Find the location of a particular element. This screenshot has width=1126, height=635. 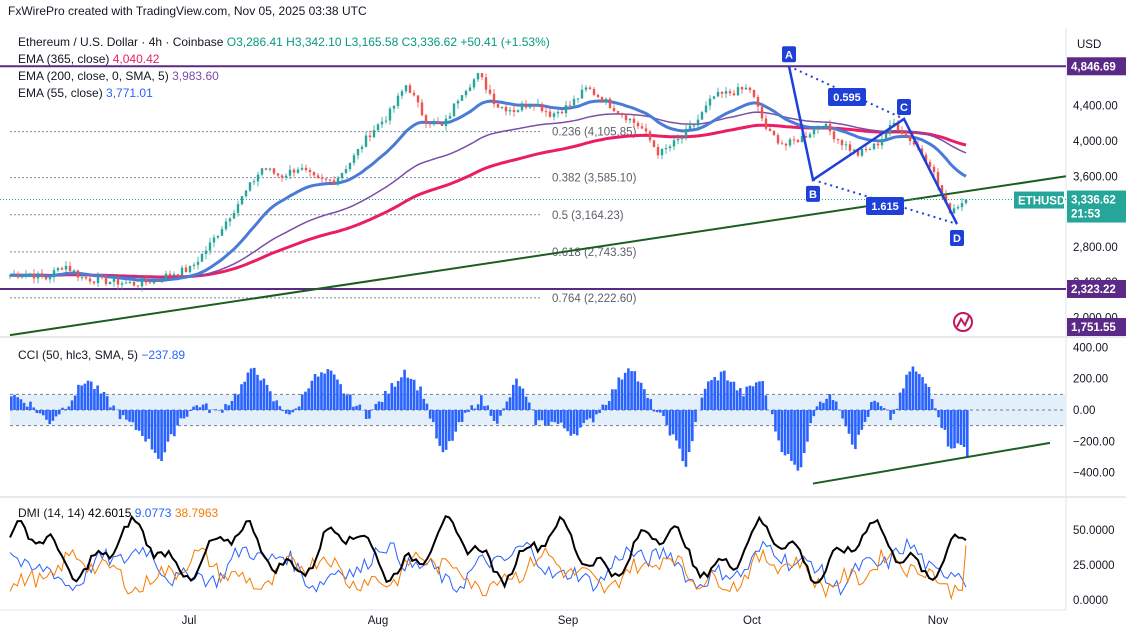

price-tag-low-box is located at coordinates (1096, 327).